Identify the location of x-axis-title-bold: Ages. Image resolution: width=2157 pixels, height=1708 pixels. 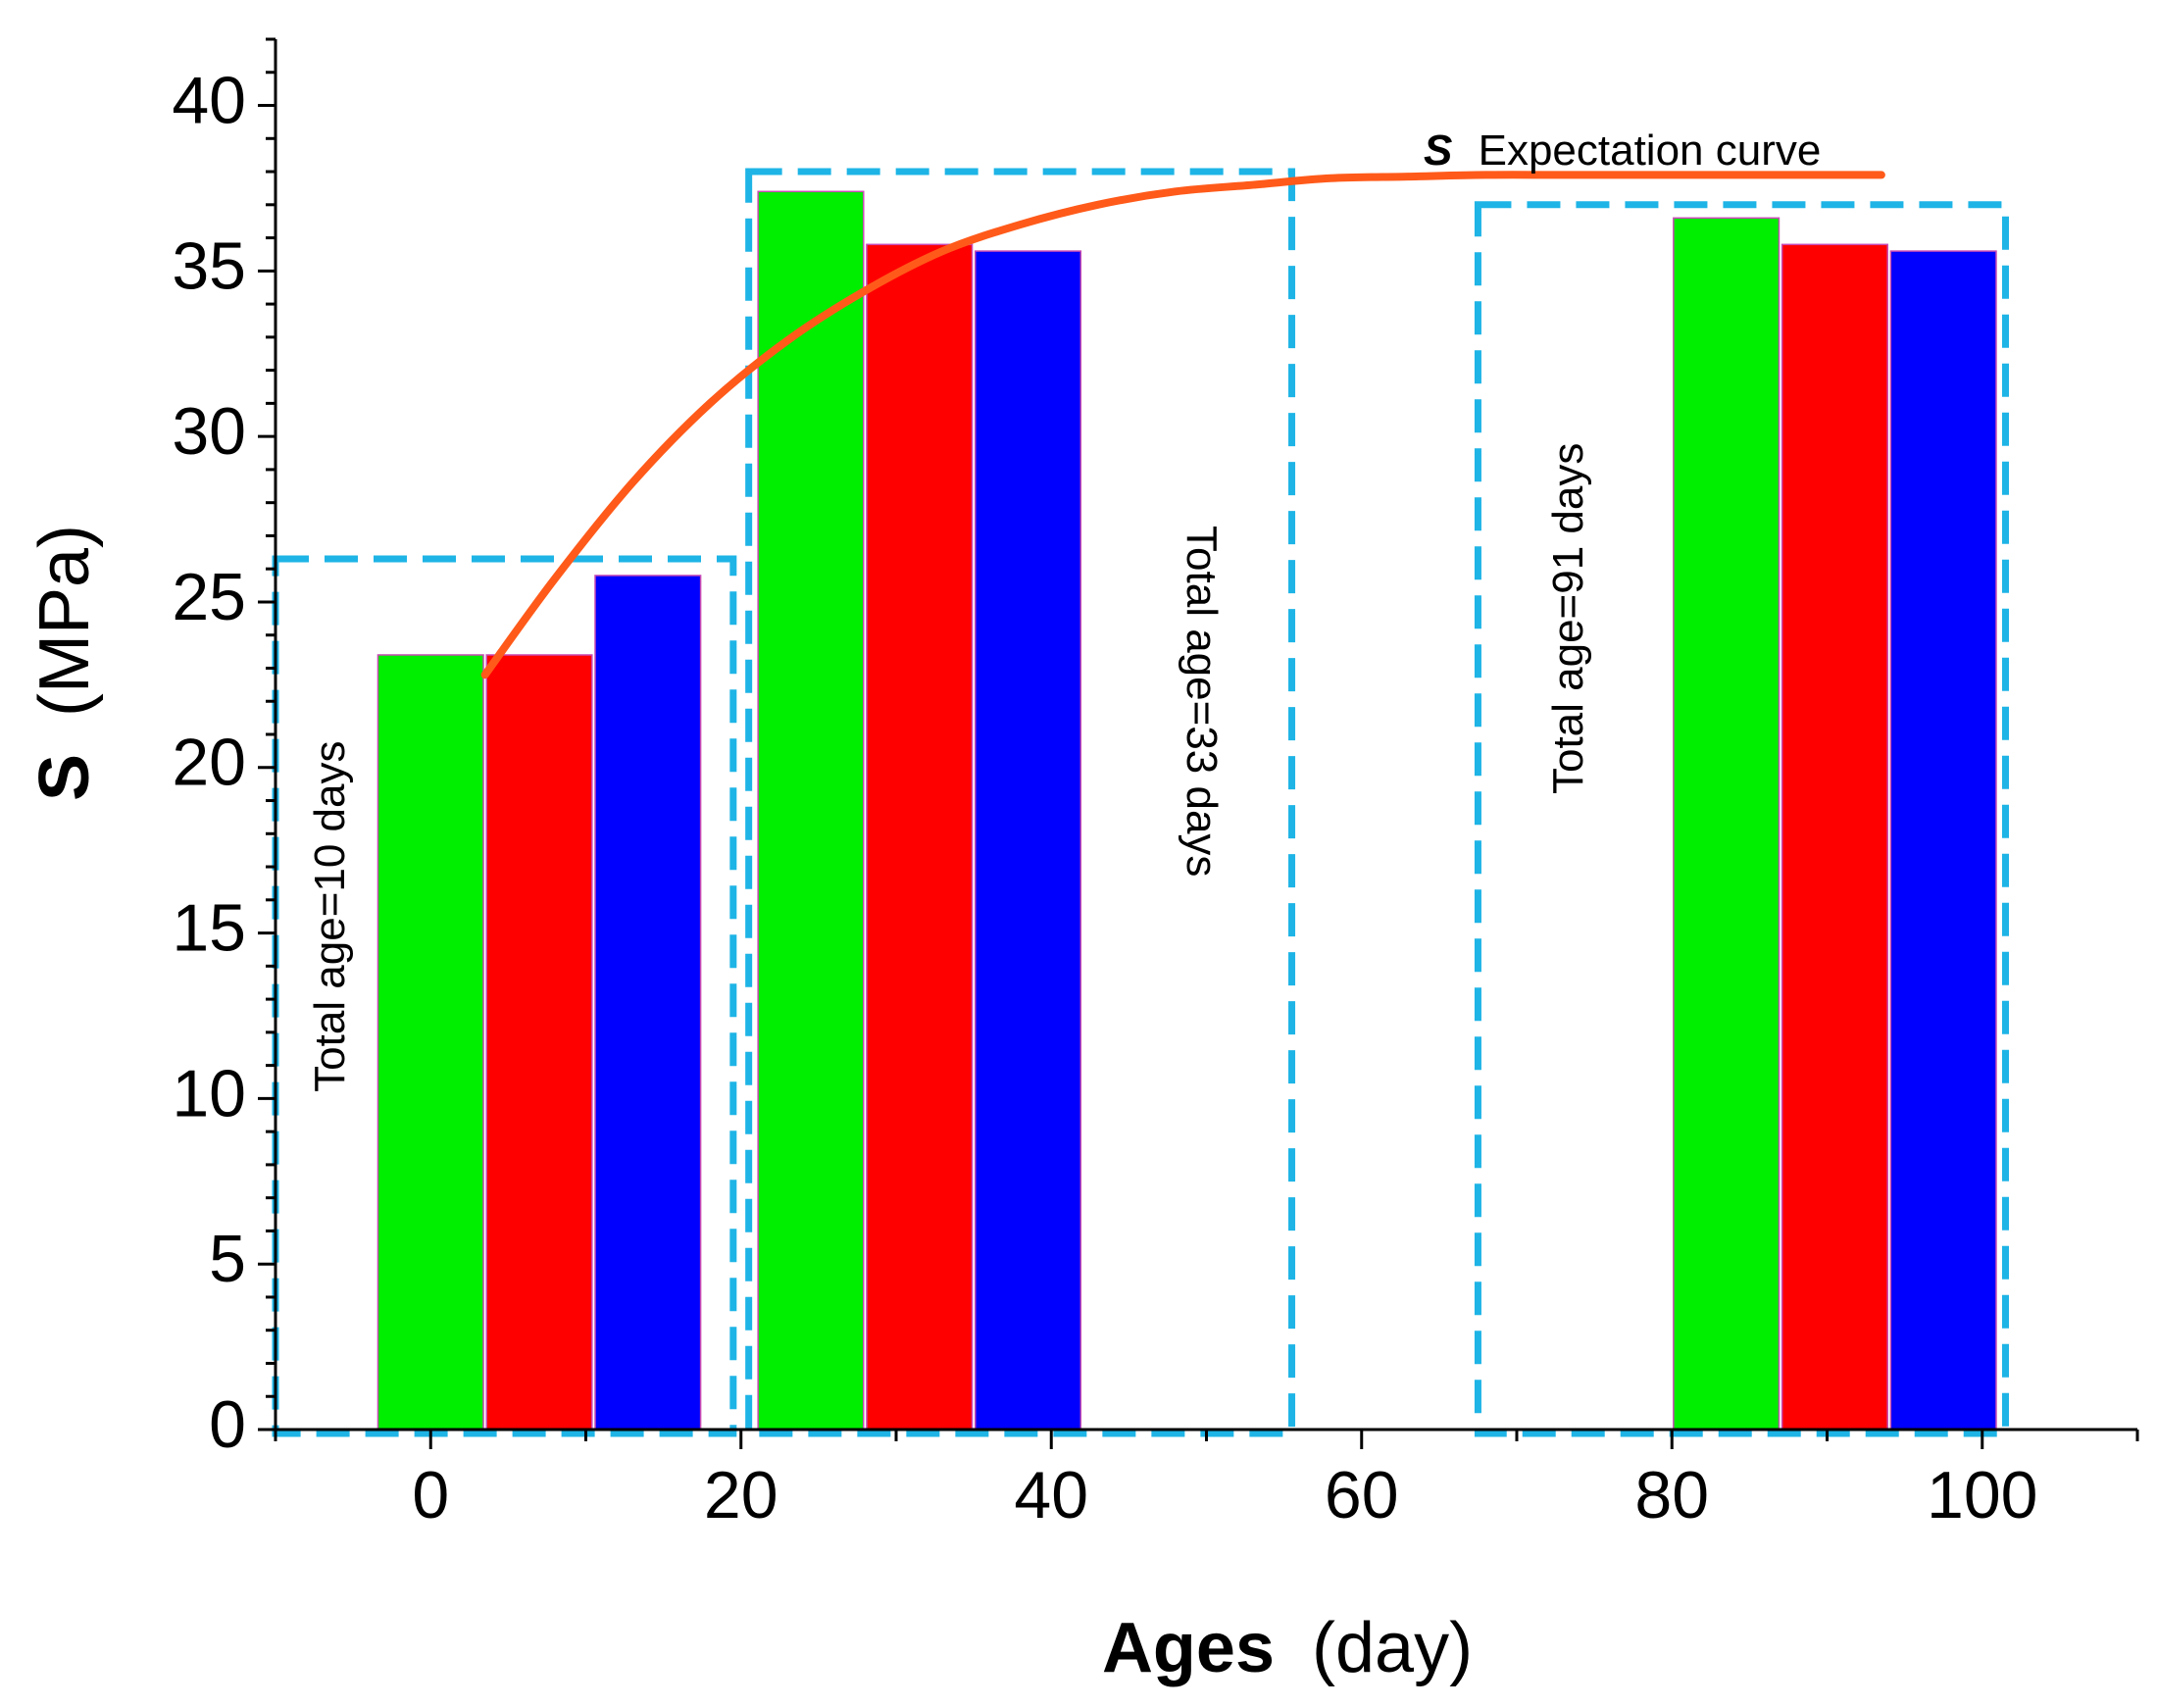
(1188, 1648).